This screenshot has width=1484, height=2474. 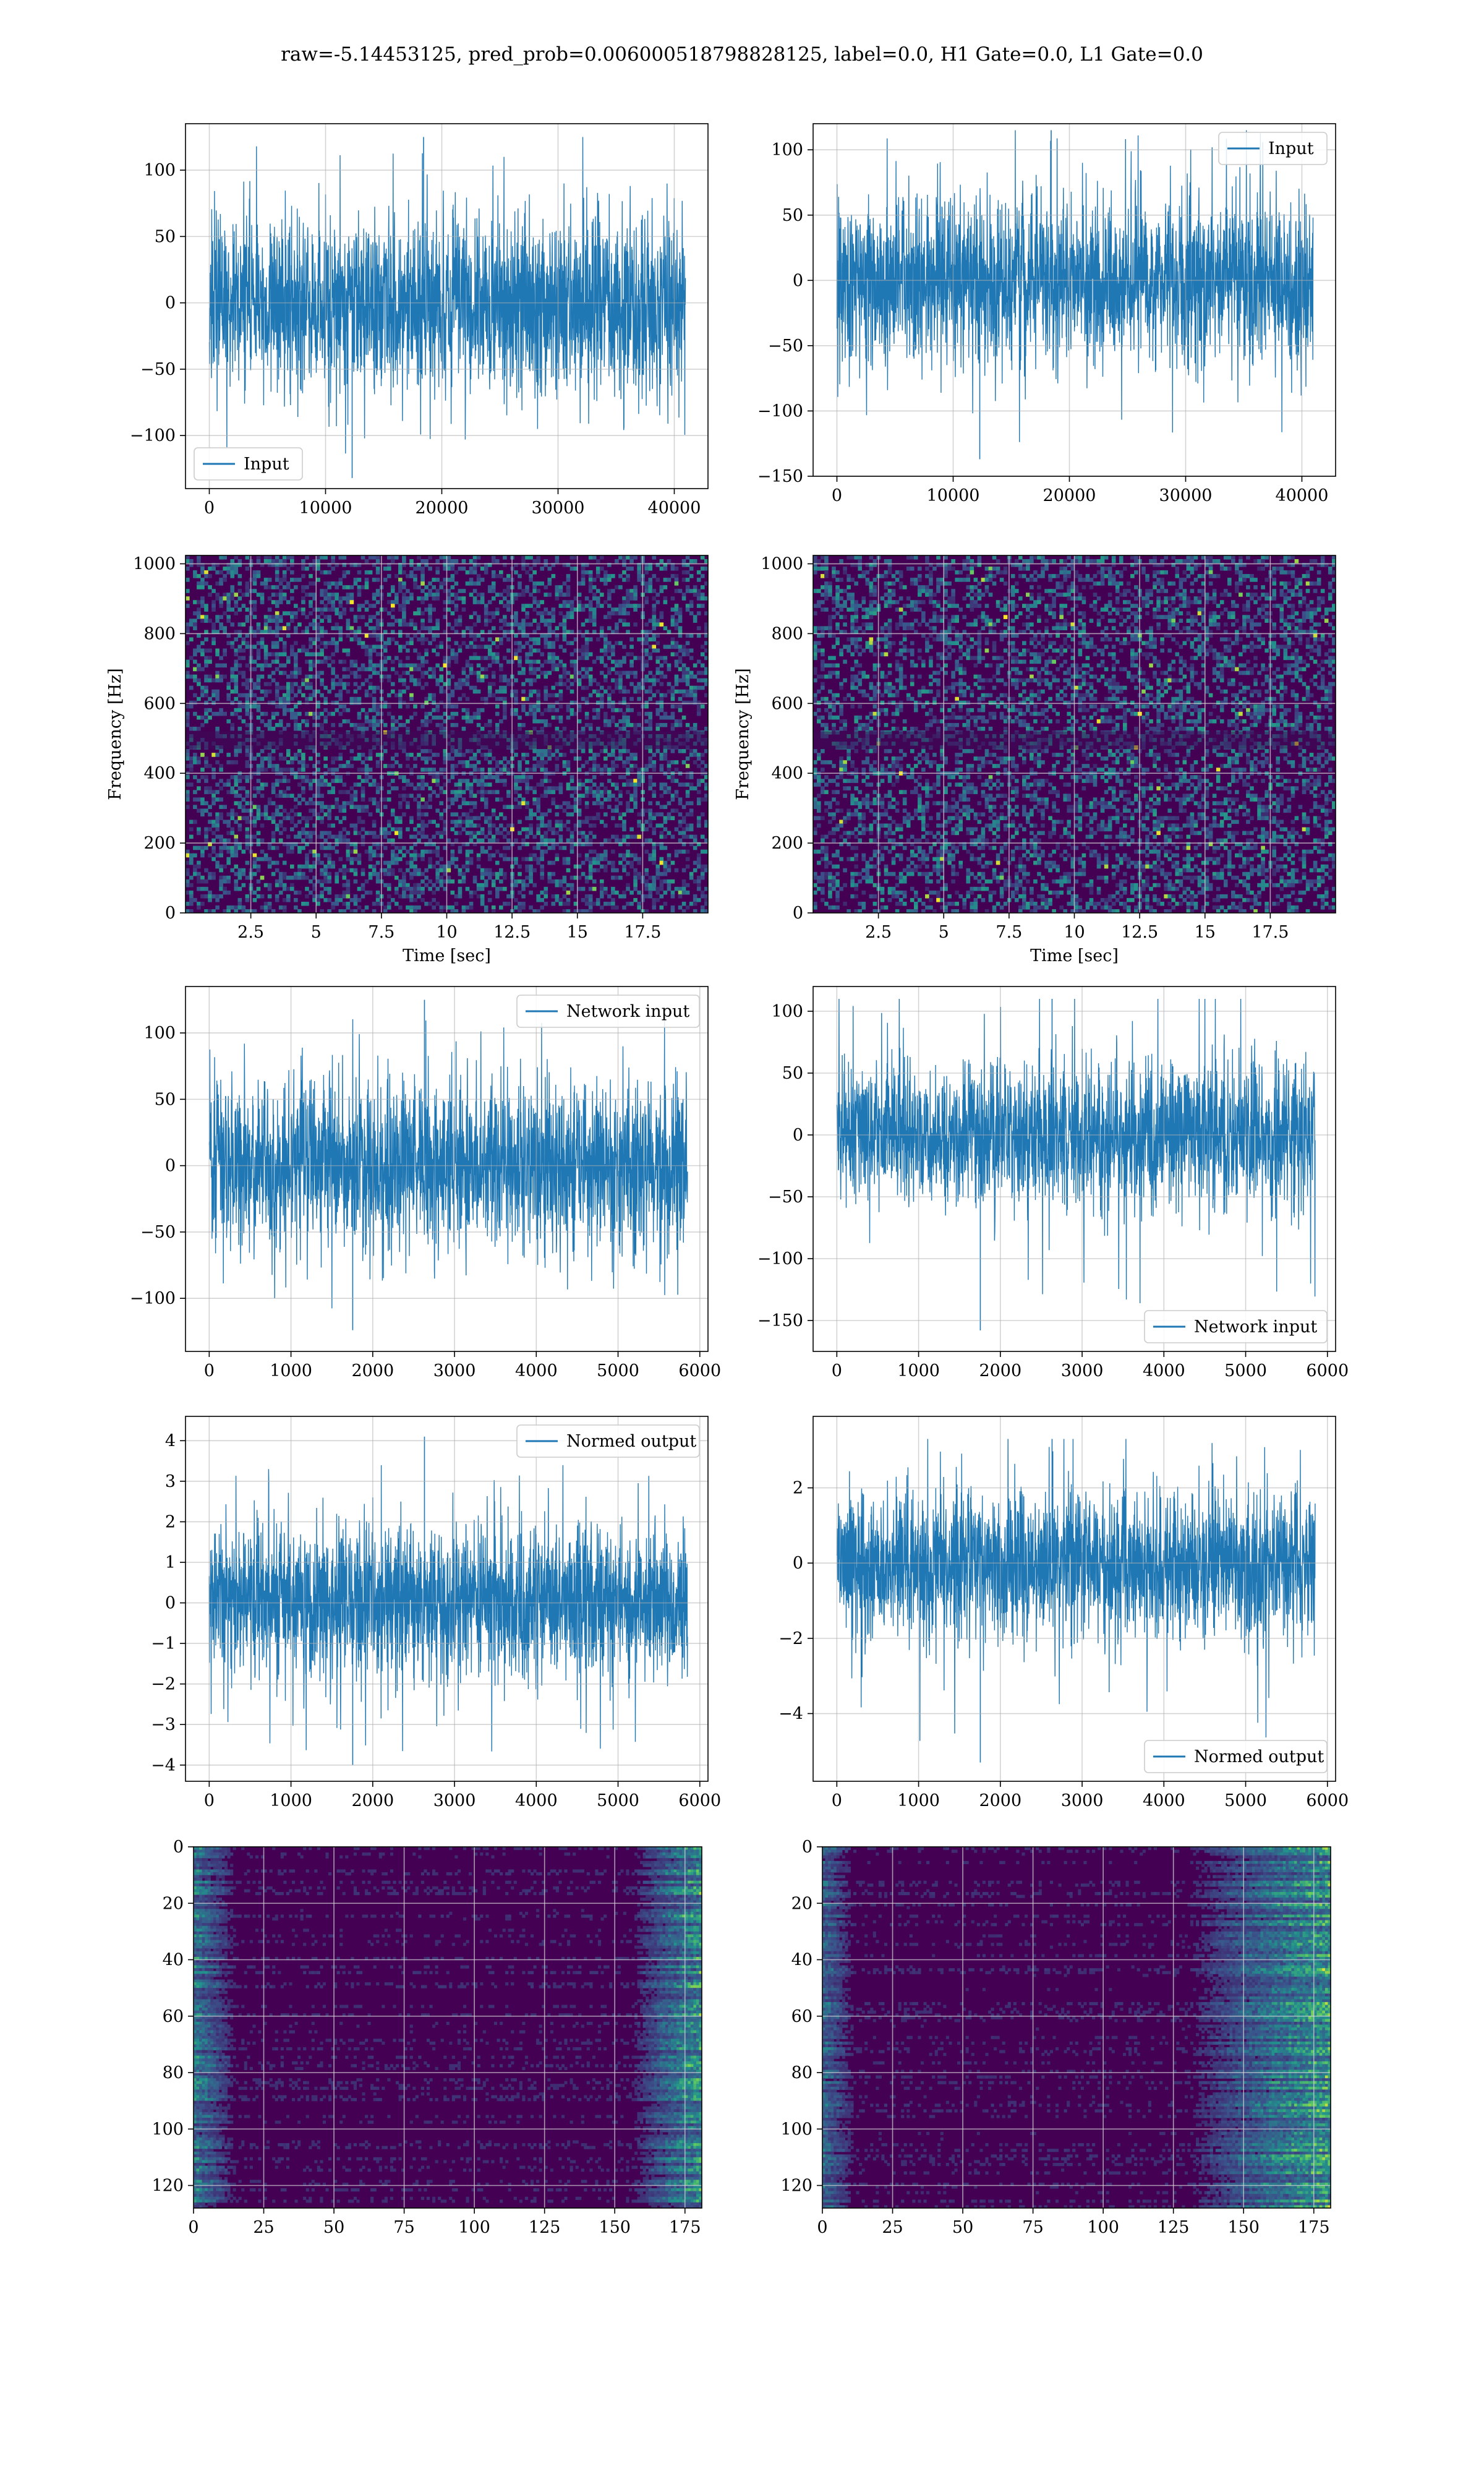 I want to click on x-tick-label: 20000, so click(x=1069, y=496).